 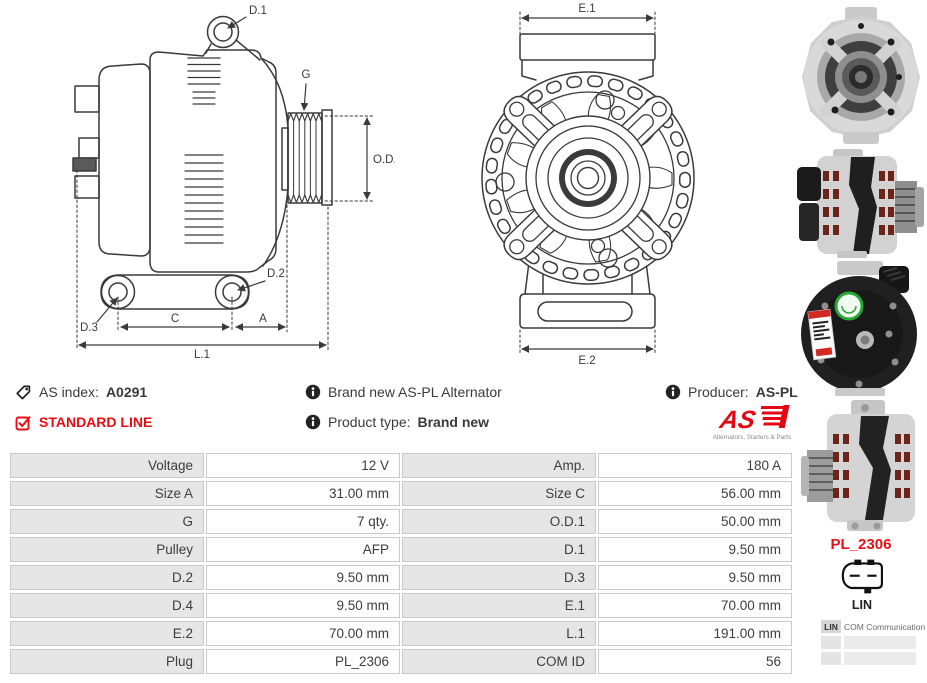 I want to click on spec-value: PL_2306, so click(x=303, y=661).